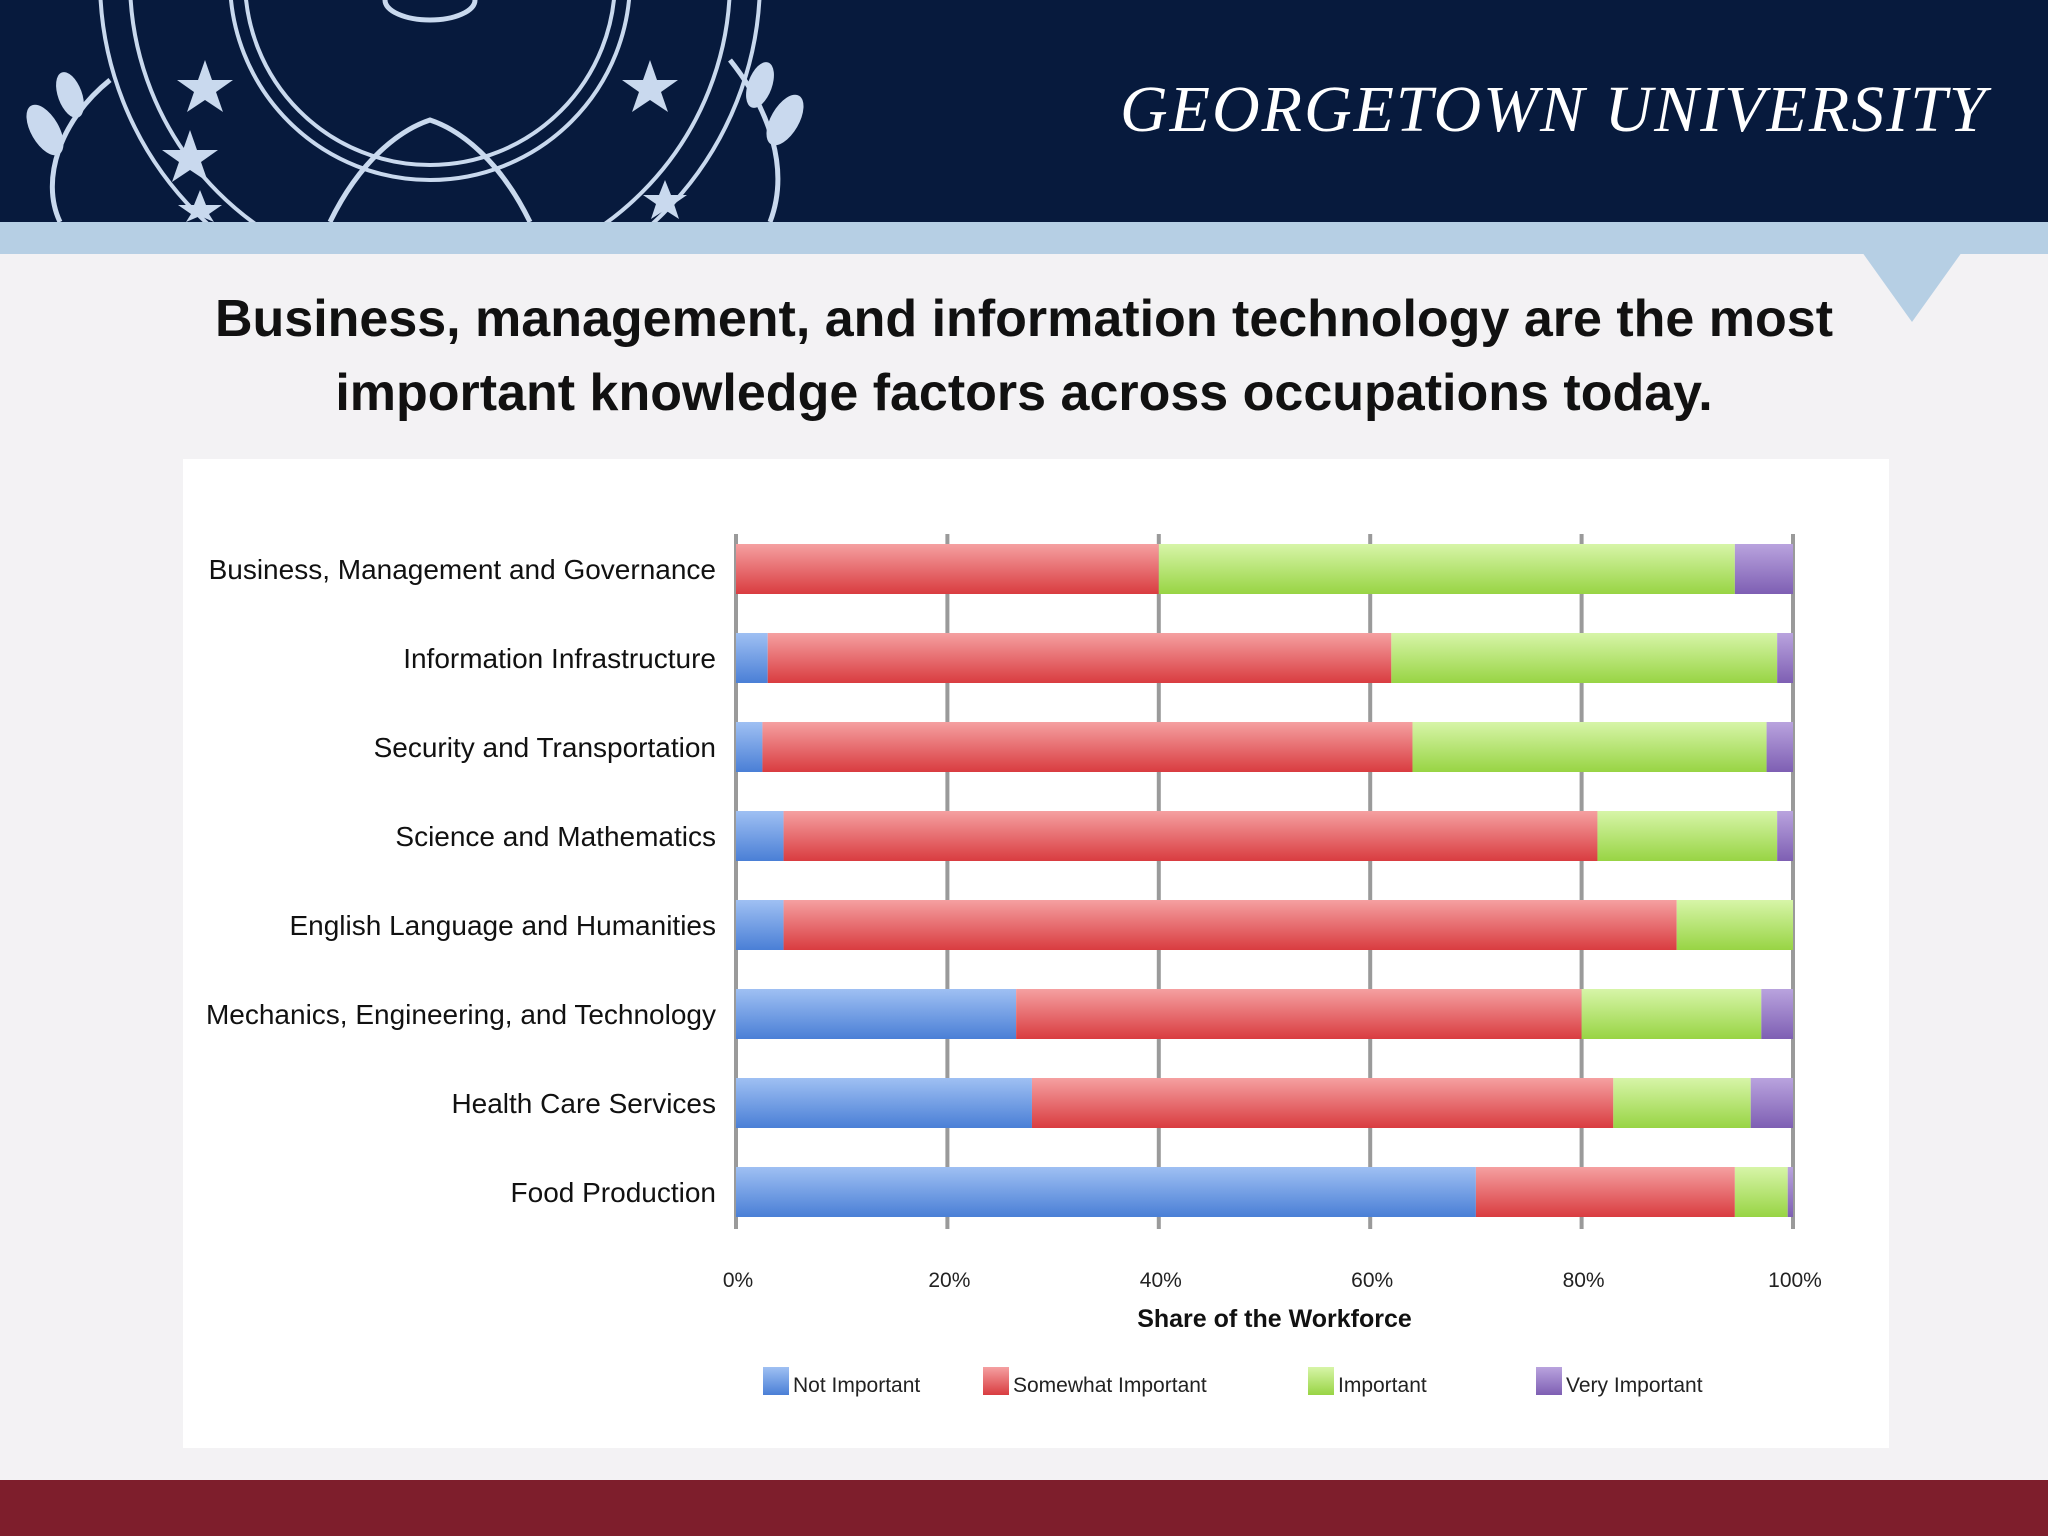 Image resolution: width=2048 pixels, height=1536 pixels. What do you see at coordinates (1110, 1385) in the screenshot?
I see `legend-label: Somewhat Important` at bounding box center [1110, 1385].